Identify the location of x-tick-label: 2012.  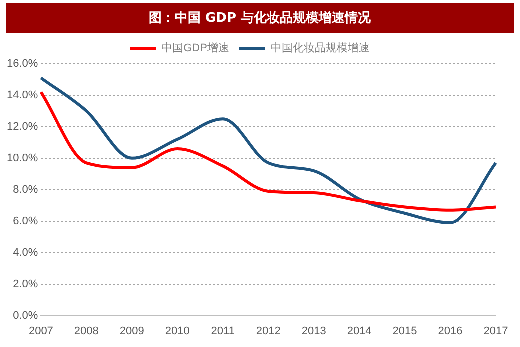
(268, 331).